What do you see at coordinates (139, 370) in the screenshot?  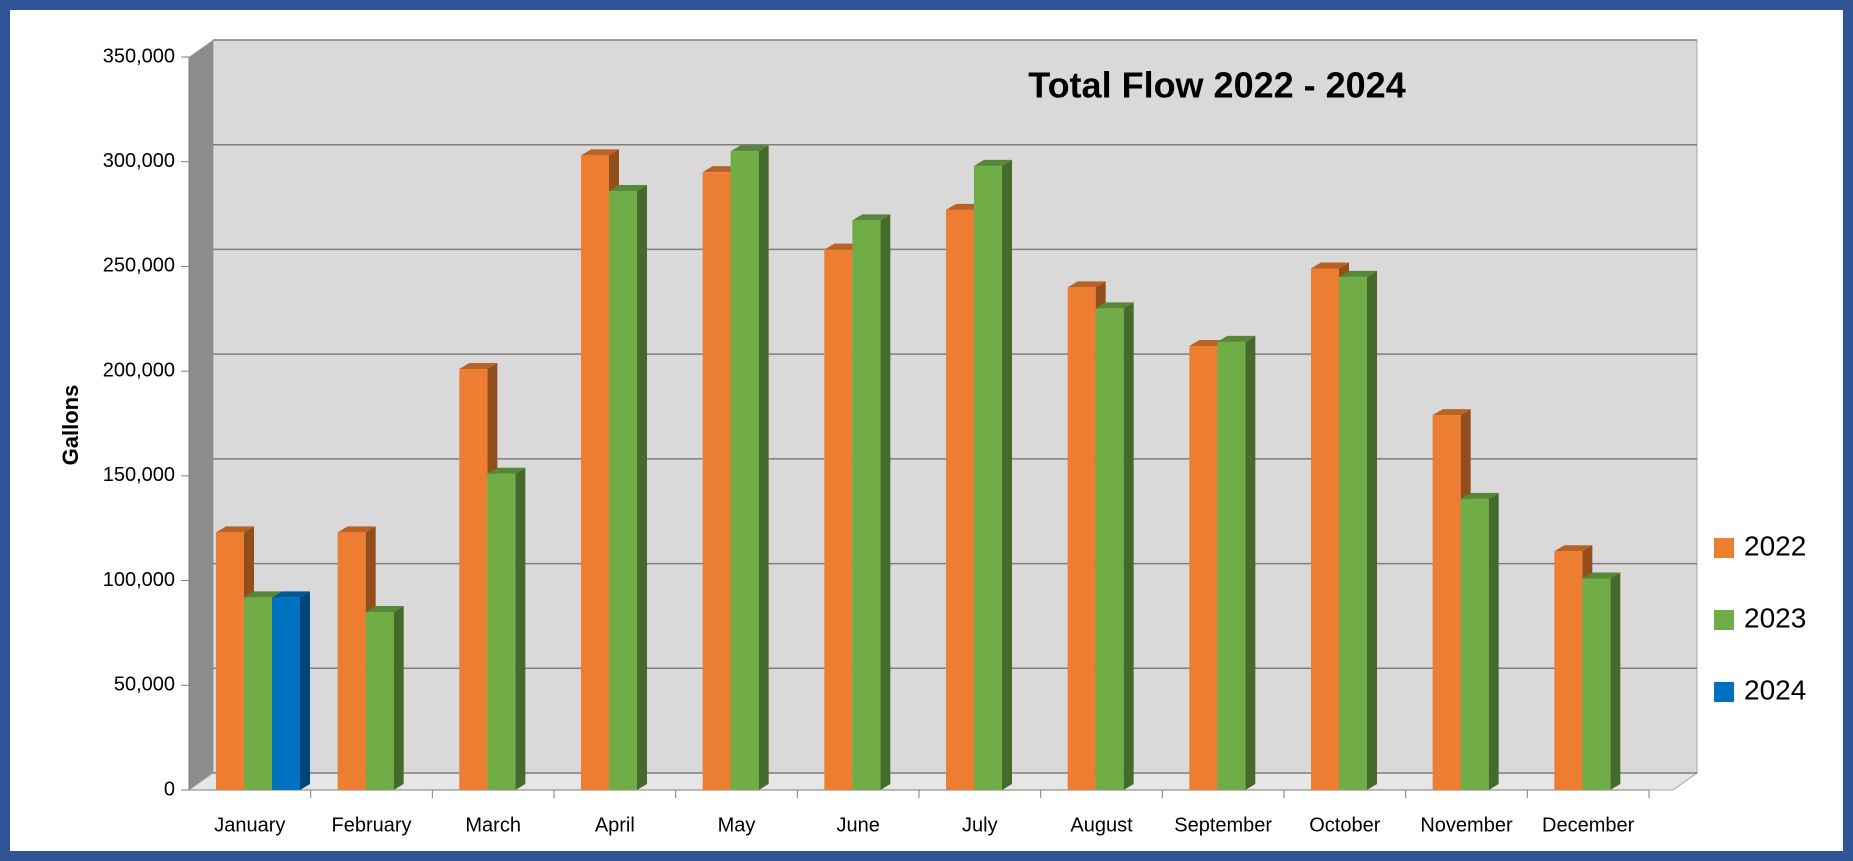 I see `y-tick-label: 200,000` at bounding box center [139, 370].